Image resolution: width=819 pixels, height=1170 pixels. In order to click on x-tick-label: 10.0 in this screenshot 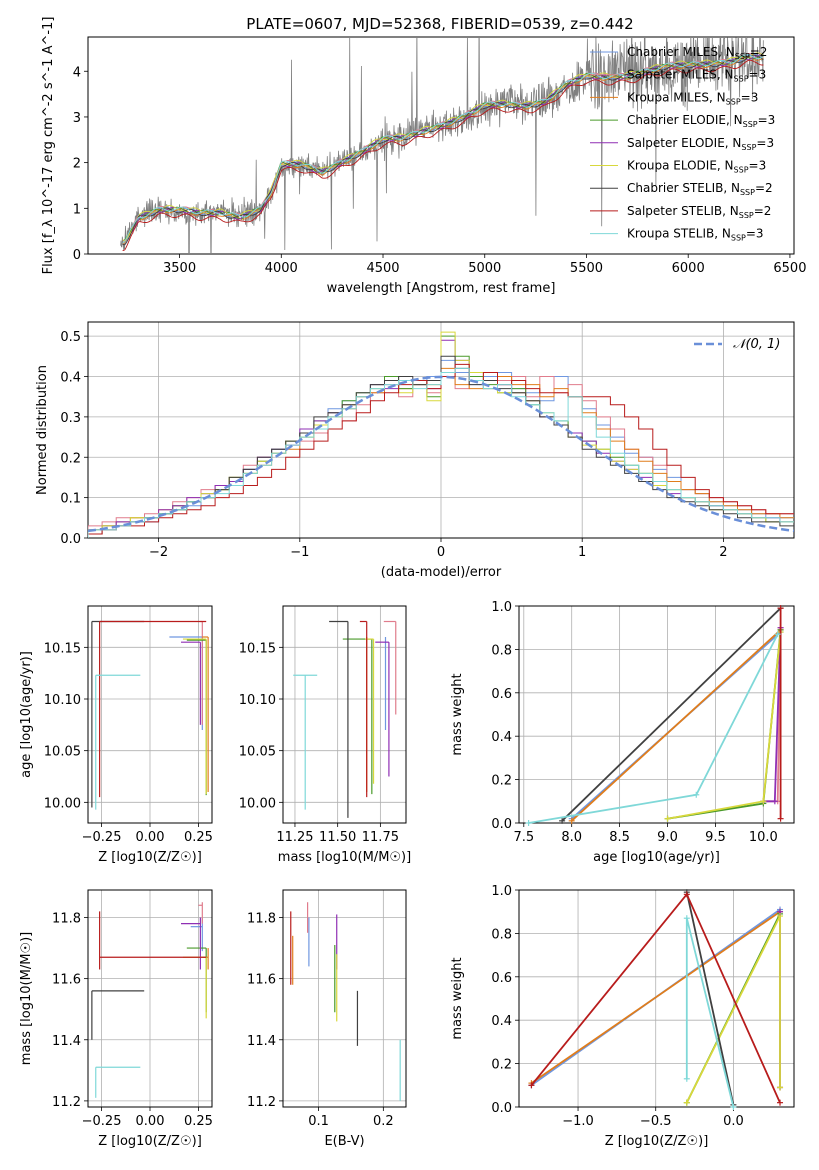, I will do `click(763, 837)`.